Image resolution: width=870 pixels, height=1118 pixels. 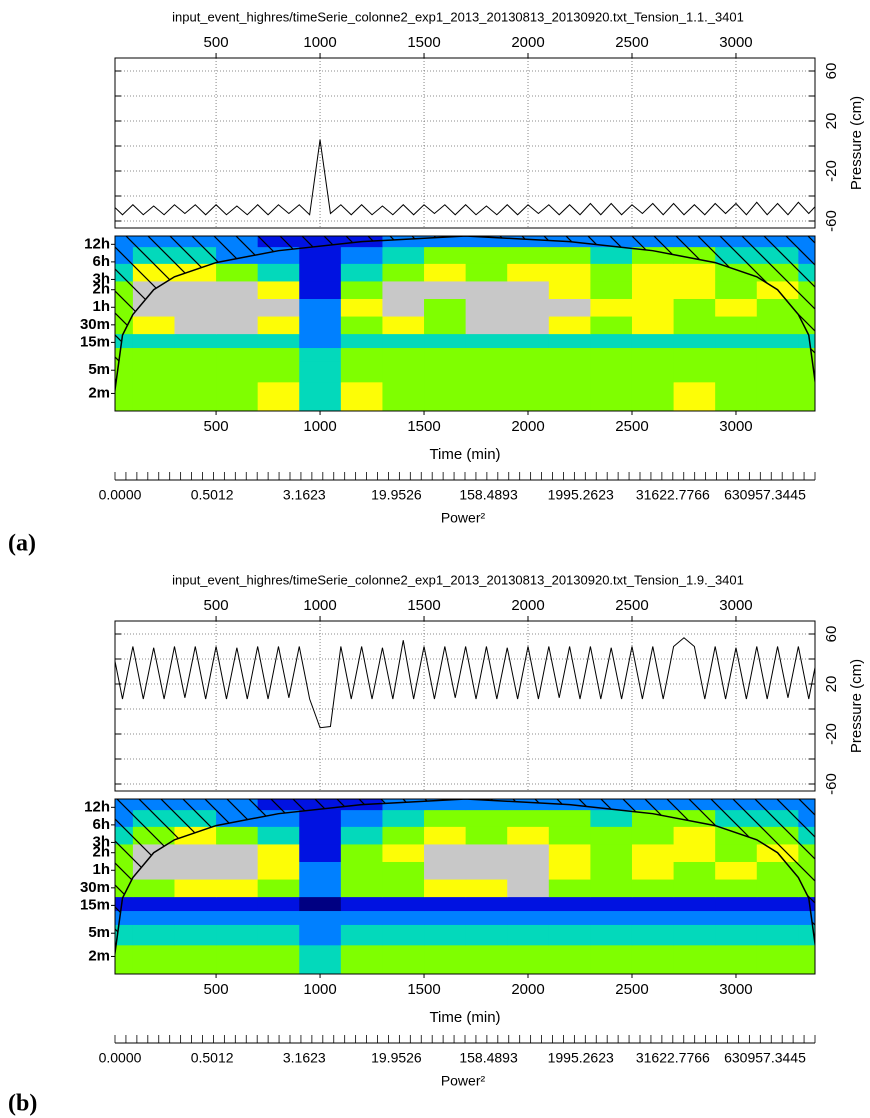 What do you see at coordinates (304, 495) in the screenshot?
I see `colorbar-tick-label: 3.1623` at bounding box center [304, 495].